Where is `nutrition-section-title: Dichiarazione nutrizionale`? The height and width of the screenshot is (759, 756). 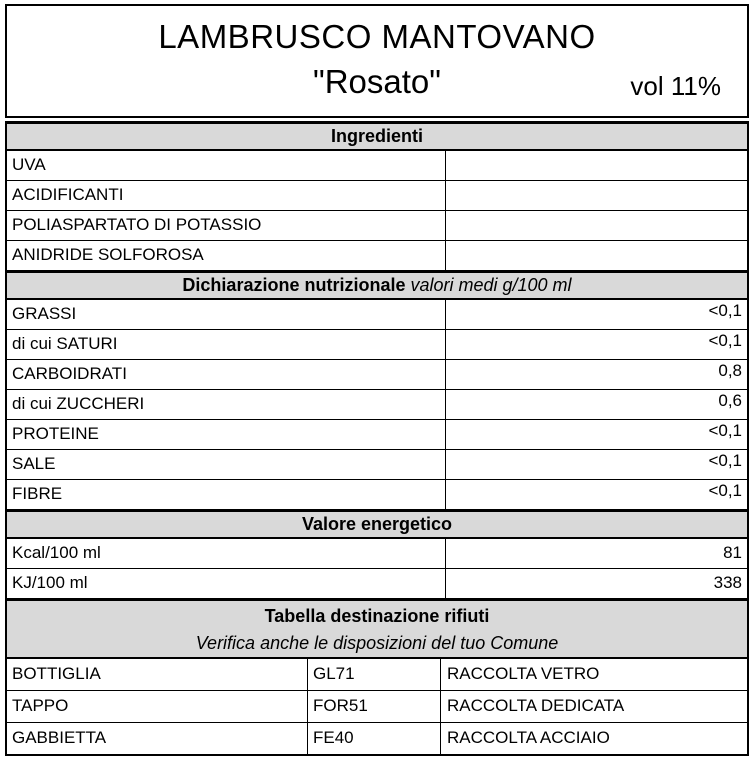 nutrition-section-title: Dichiarazione nutrizionale is located at coordinates (294, 285).